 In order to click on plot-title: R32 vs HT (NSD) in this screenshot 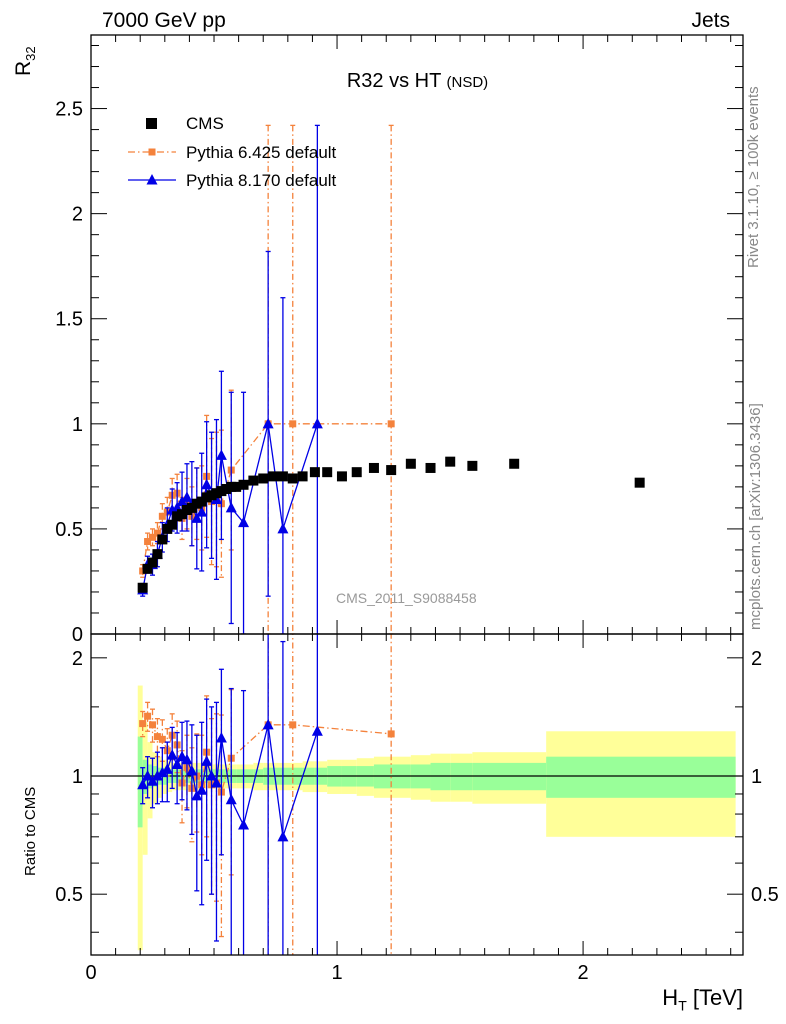, I will do `click(393, 81)`.